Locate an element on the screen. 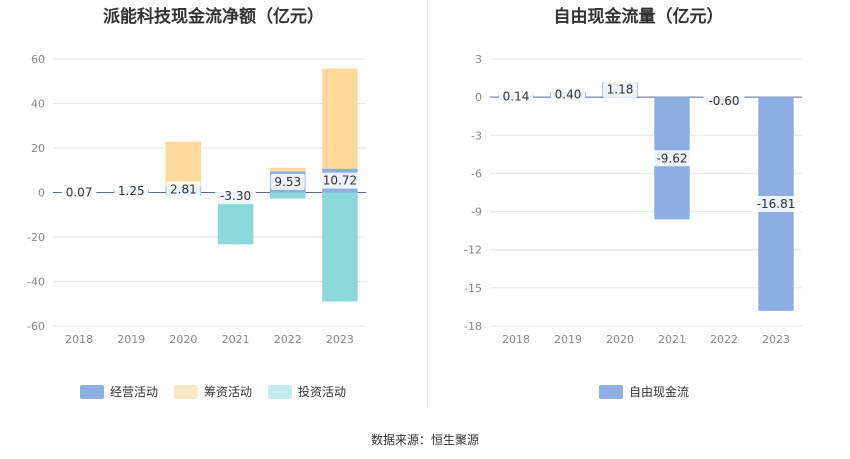 The image size is (850, 459). cashflow-y-tick: 40 is located at coordinates (38, 104).